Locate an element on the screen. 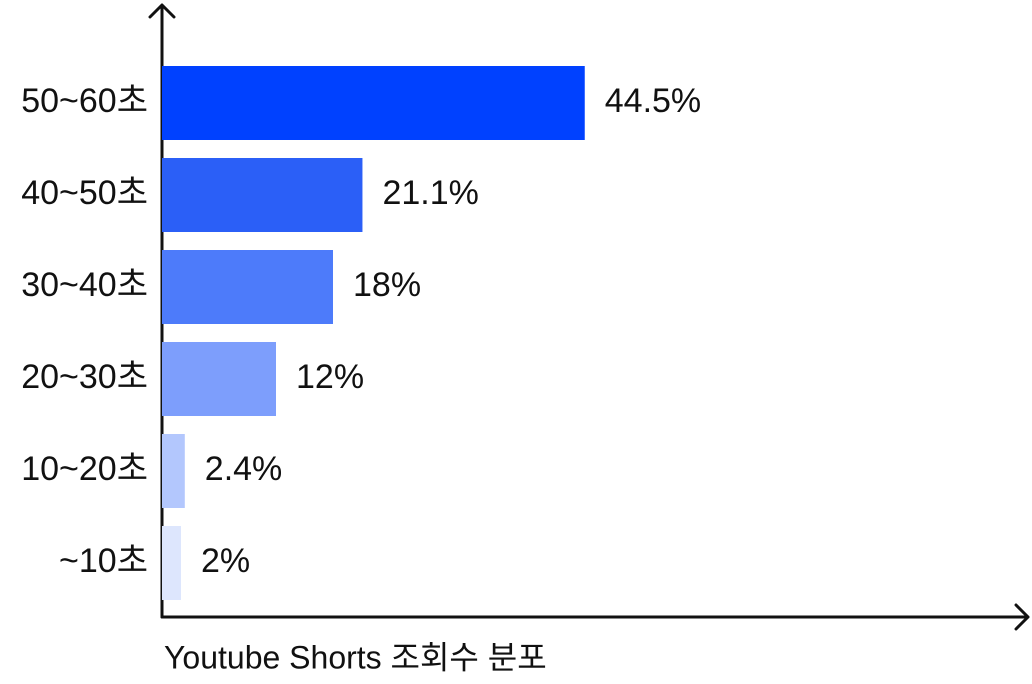 This screenshot has height=684, width=1032. value-label: 12% is located at coordinates (330, 377).